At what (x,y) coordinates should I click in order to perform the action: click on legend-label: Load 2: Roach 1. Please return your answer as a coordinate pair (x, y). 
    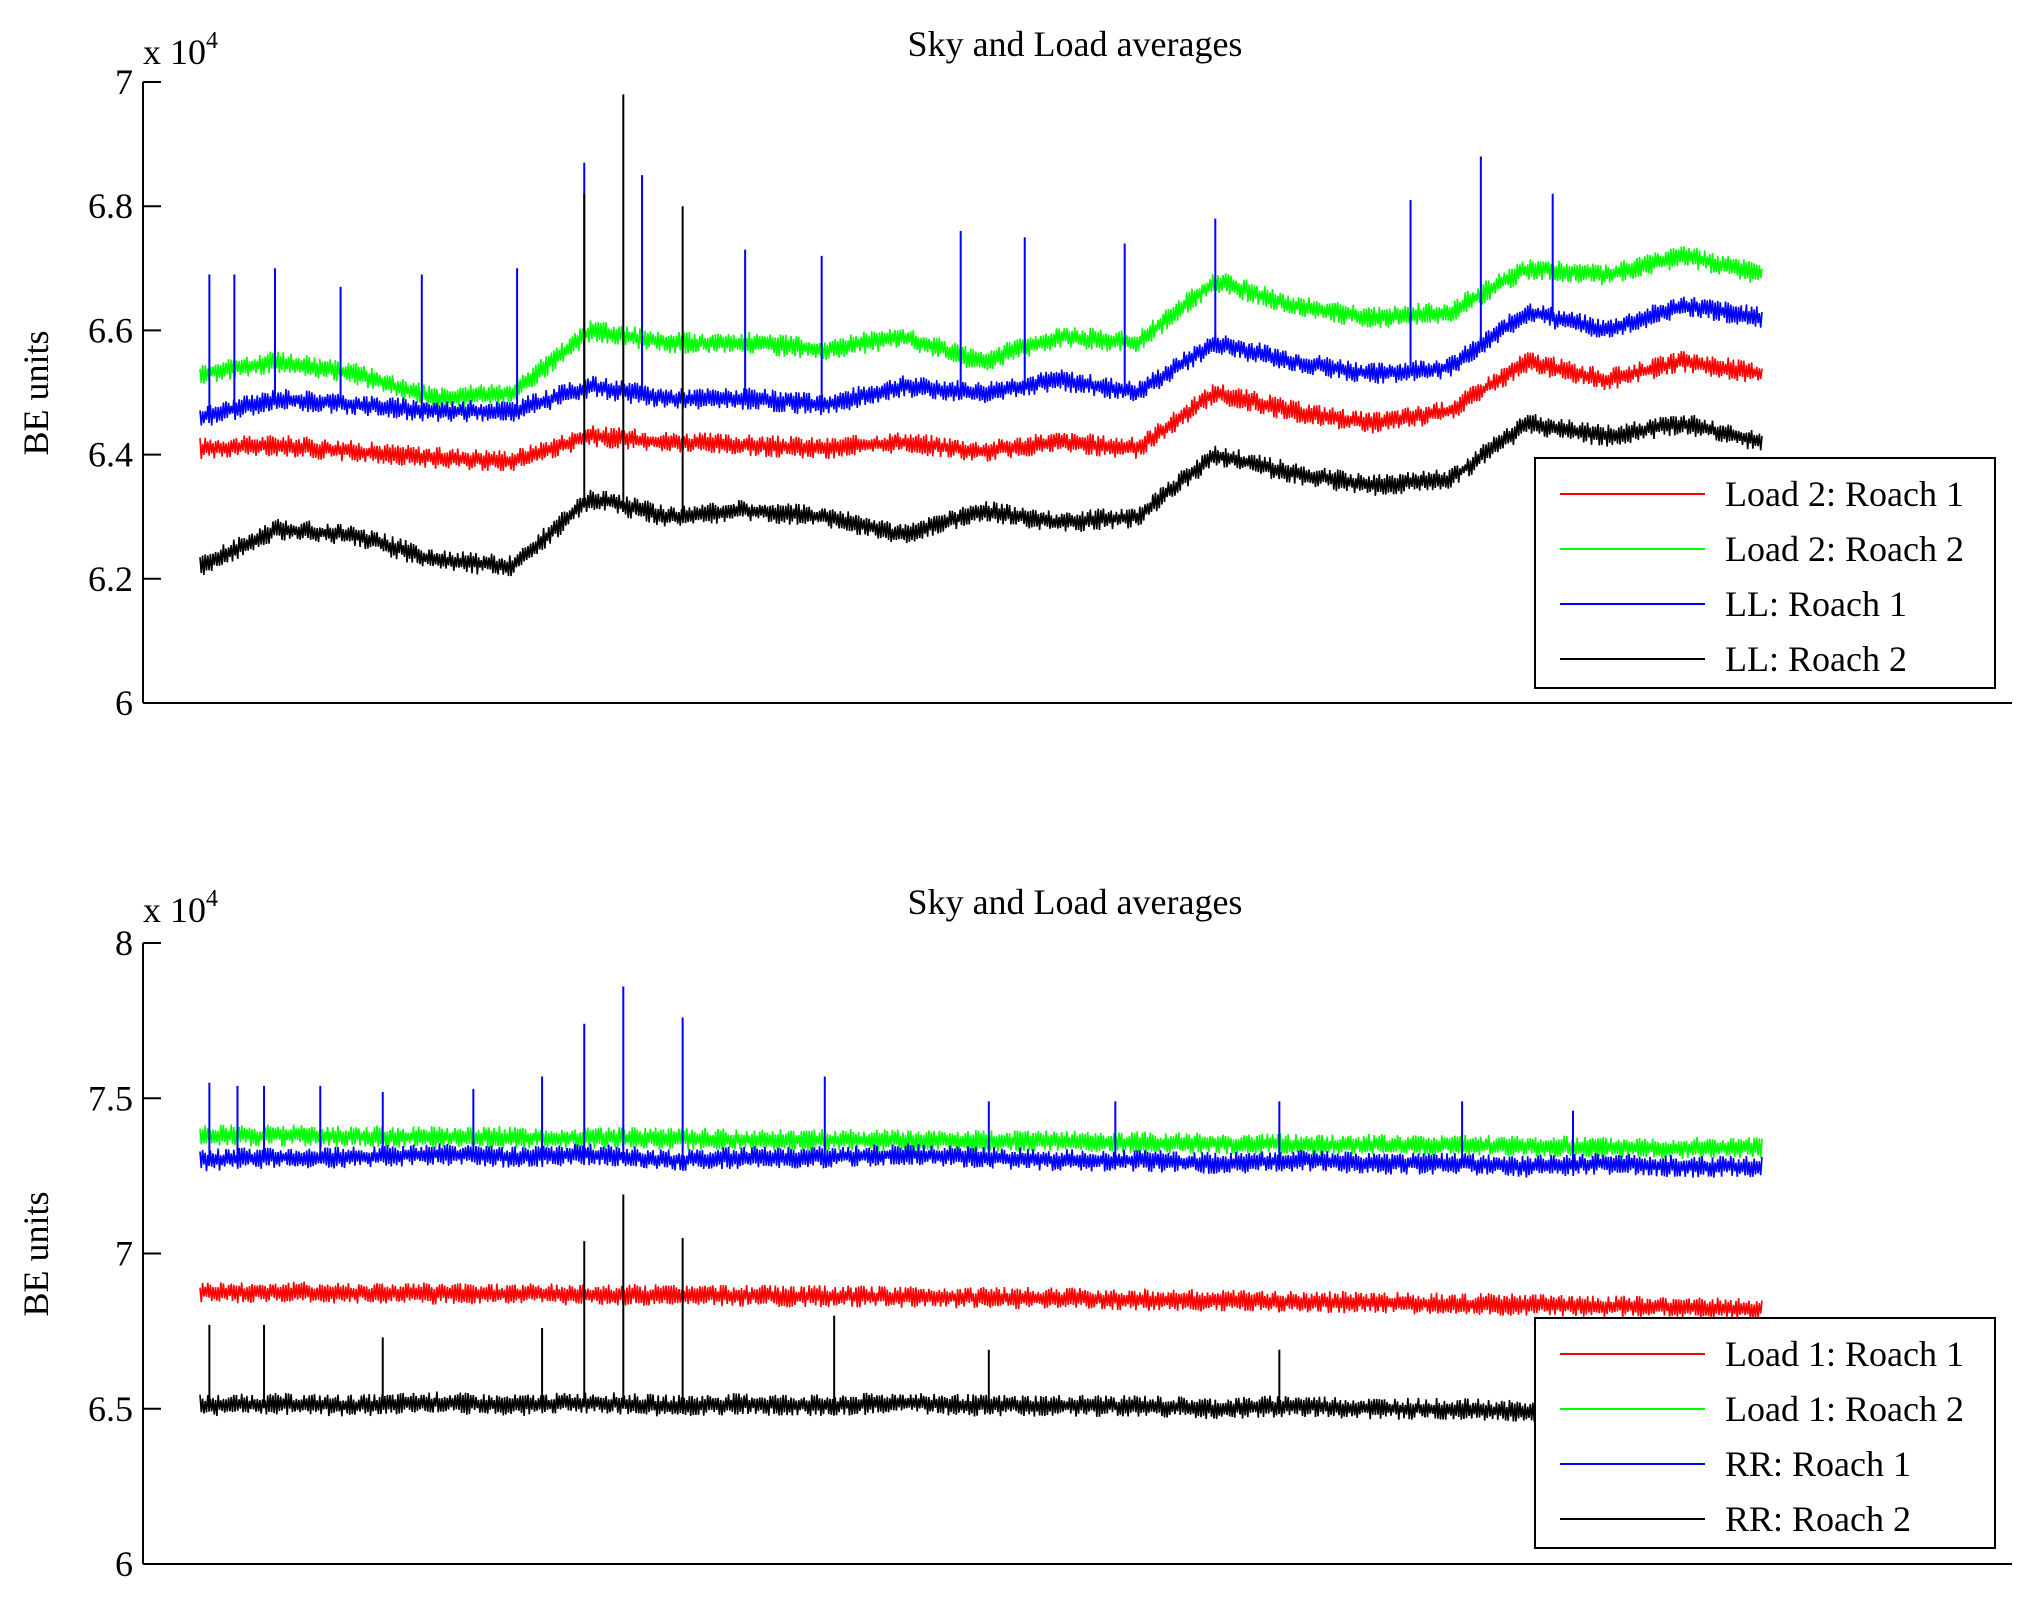
    Looking at the image, I should click on (1844, 494).